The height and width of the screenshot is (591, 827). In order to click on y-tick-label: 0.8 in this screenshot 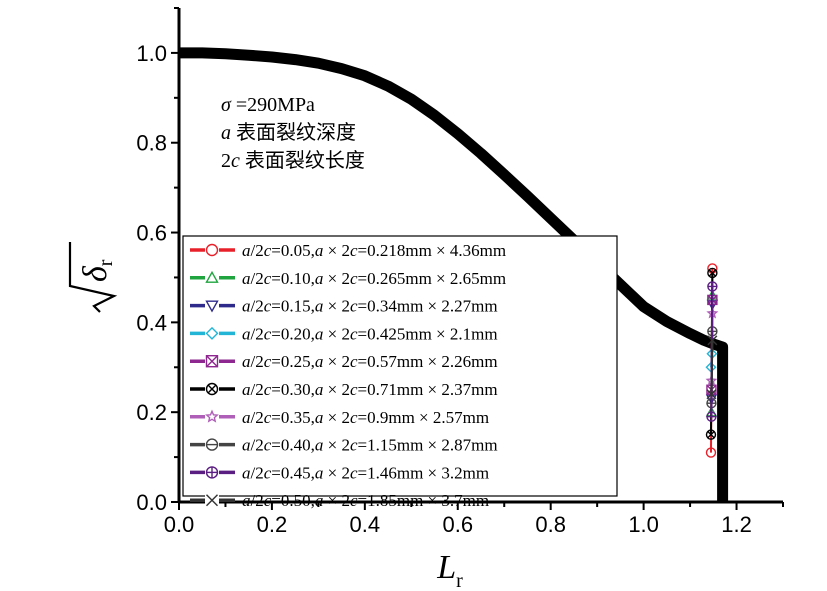, I will do `click(151, 143)`.